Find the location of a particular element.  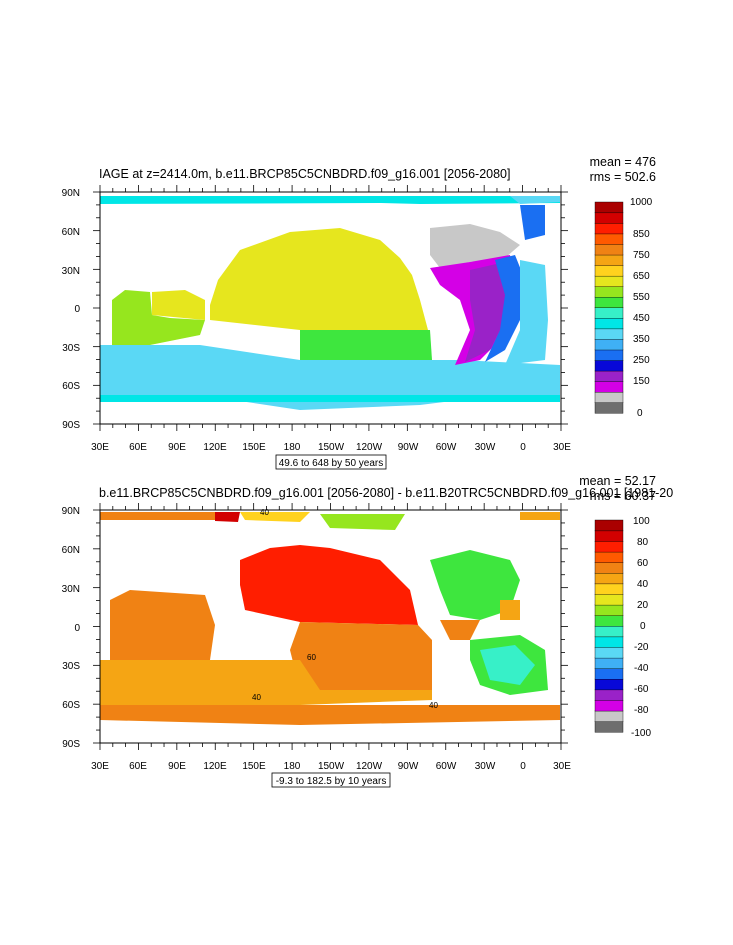

panel-2-info-box is located at coordinates (331, 780).